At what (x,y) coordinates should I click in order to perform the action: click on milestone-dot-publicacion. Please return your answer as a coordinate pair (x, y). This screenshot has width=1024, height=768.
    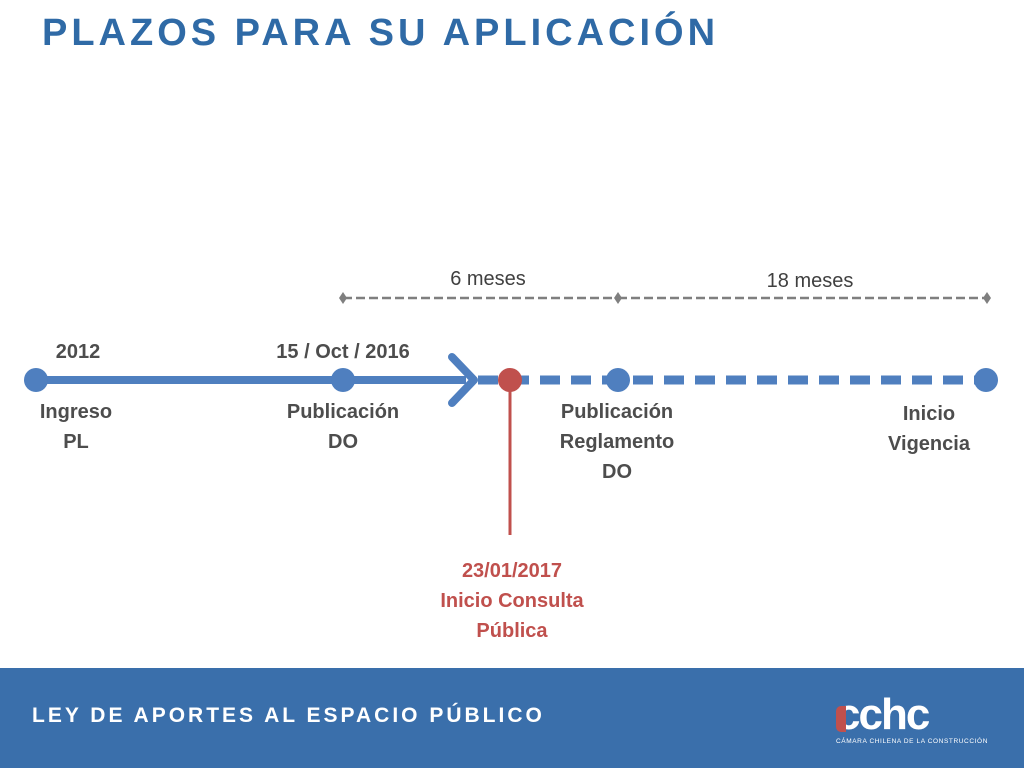
    Looking at the image, I should click on (343, 380).